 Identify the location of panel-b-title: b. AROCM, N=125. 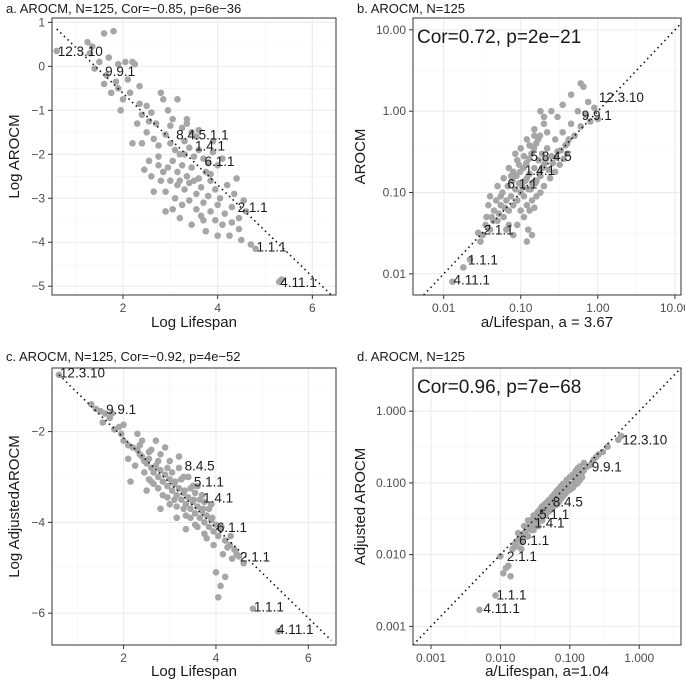
(411, 8).